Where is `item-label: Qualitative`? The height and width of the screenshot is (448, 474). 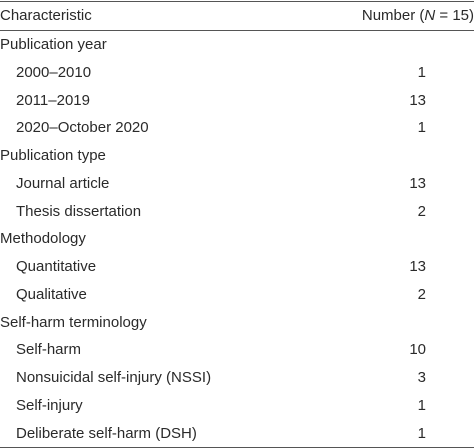 item-label: Qualitative is located at coordinates (51, 294).